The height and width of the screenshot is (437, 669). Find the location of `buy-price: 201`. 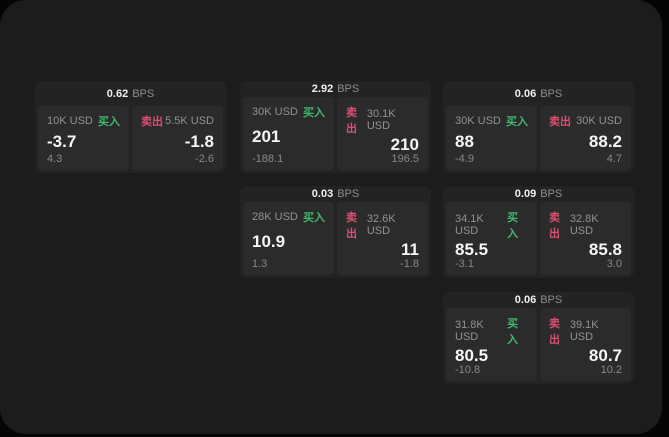

buy-price: 201 is located at coordinates (266, 136).